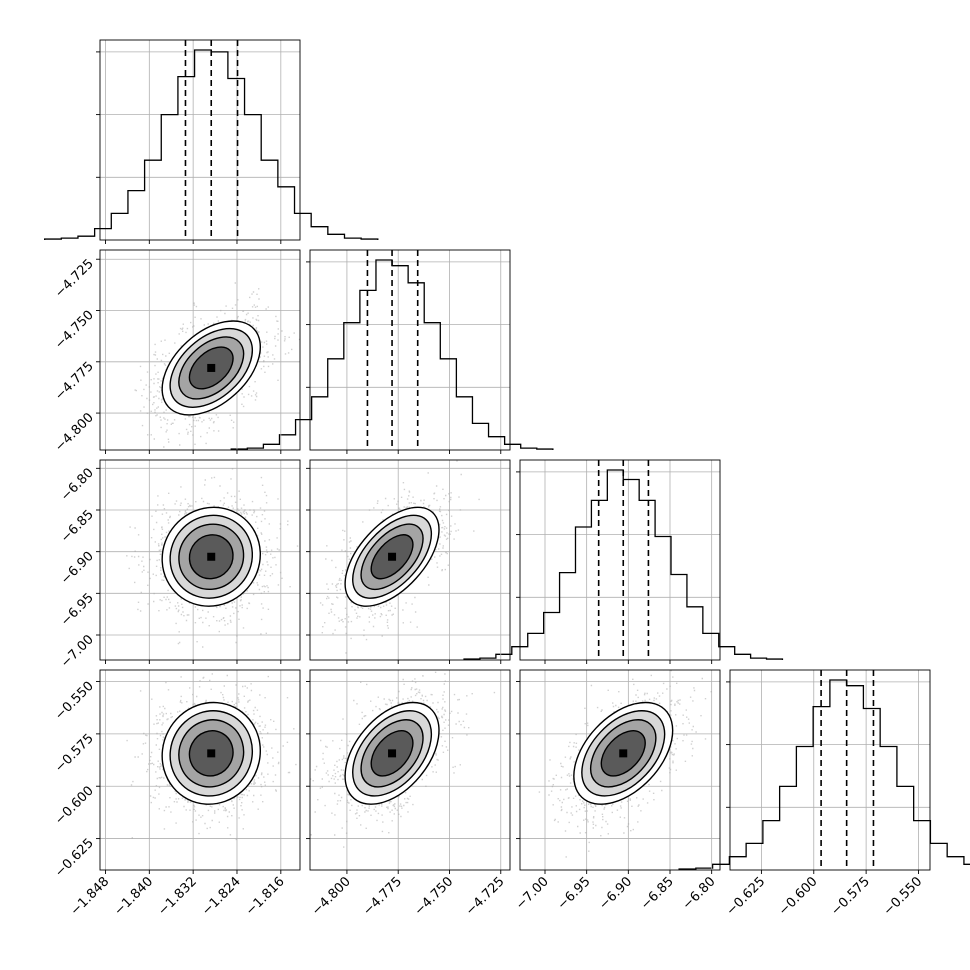 This screenshot has height=970, width=970. Describe the element at coordinates (77, 526) in the screenshot. I see `y-tick-label: −6.85` at that location.